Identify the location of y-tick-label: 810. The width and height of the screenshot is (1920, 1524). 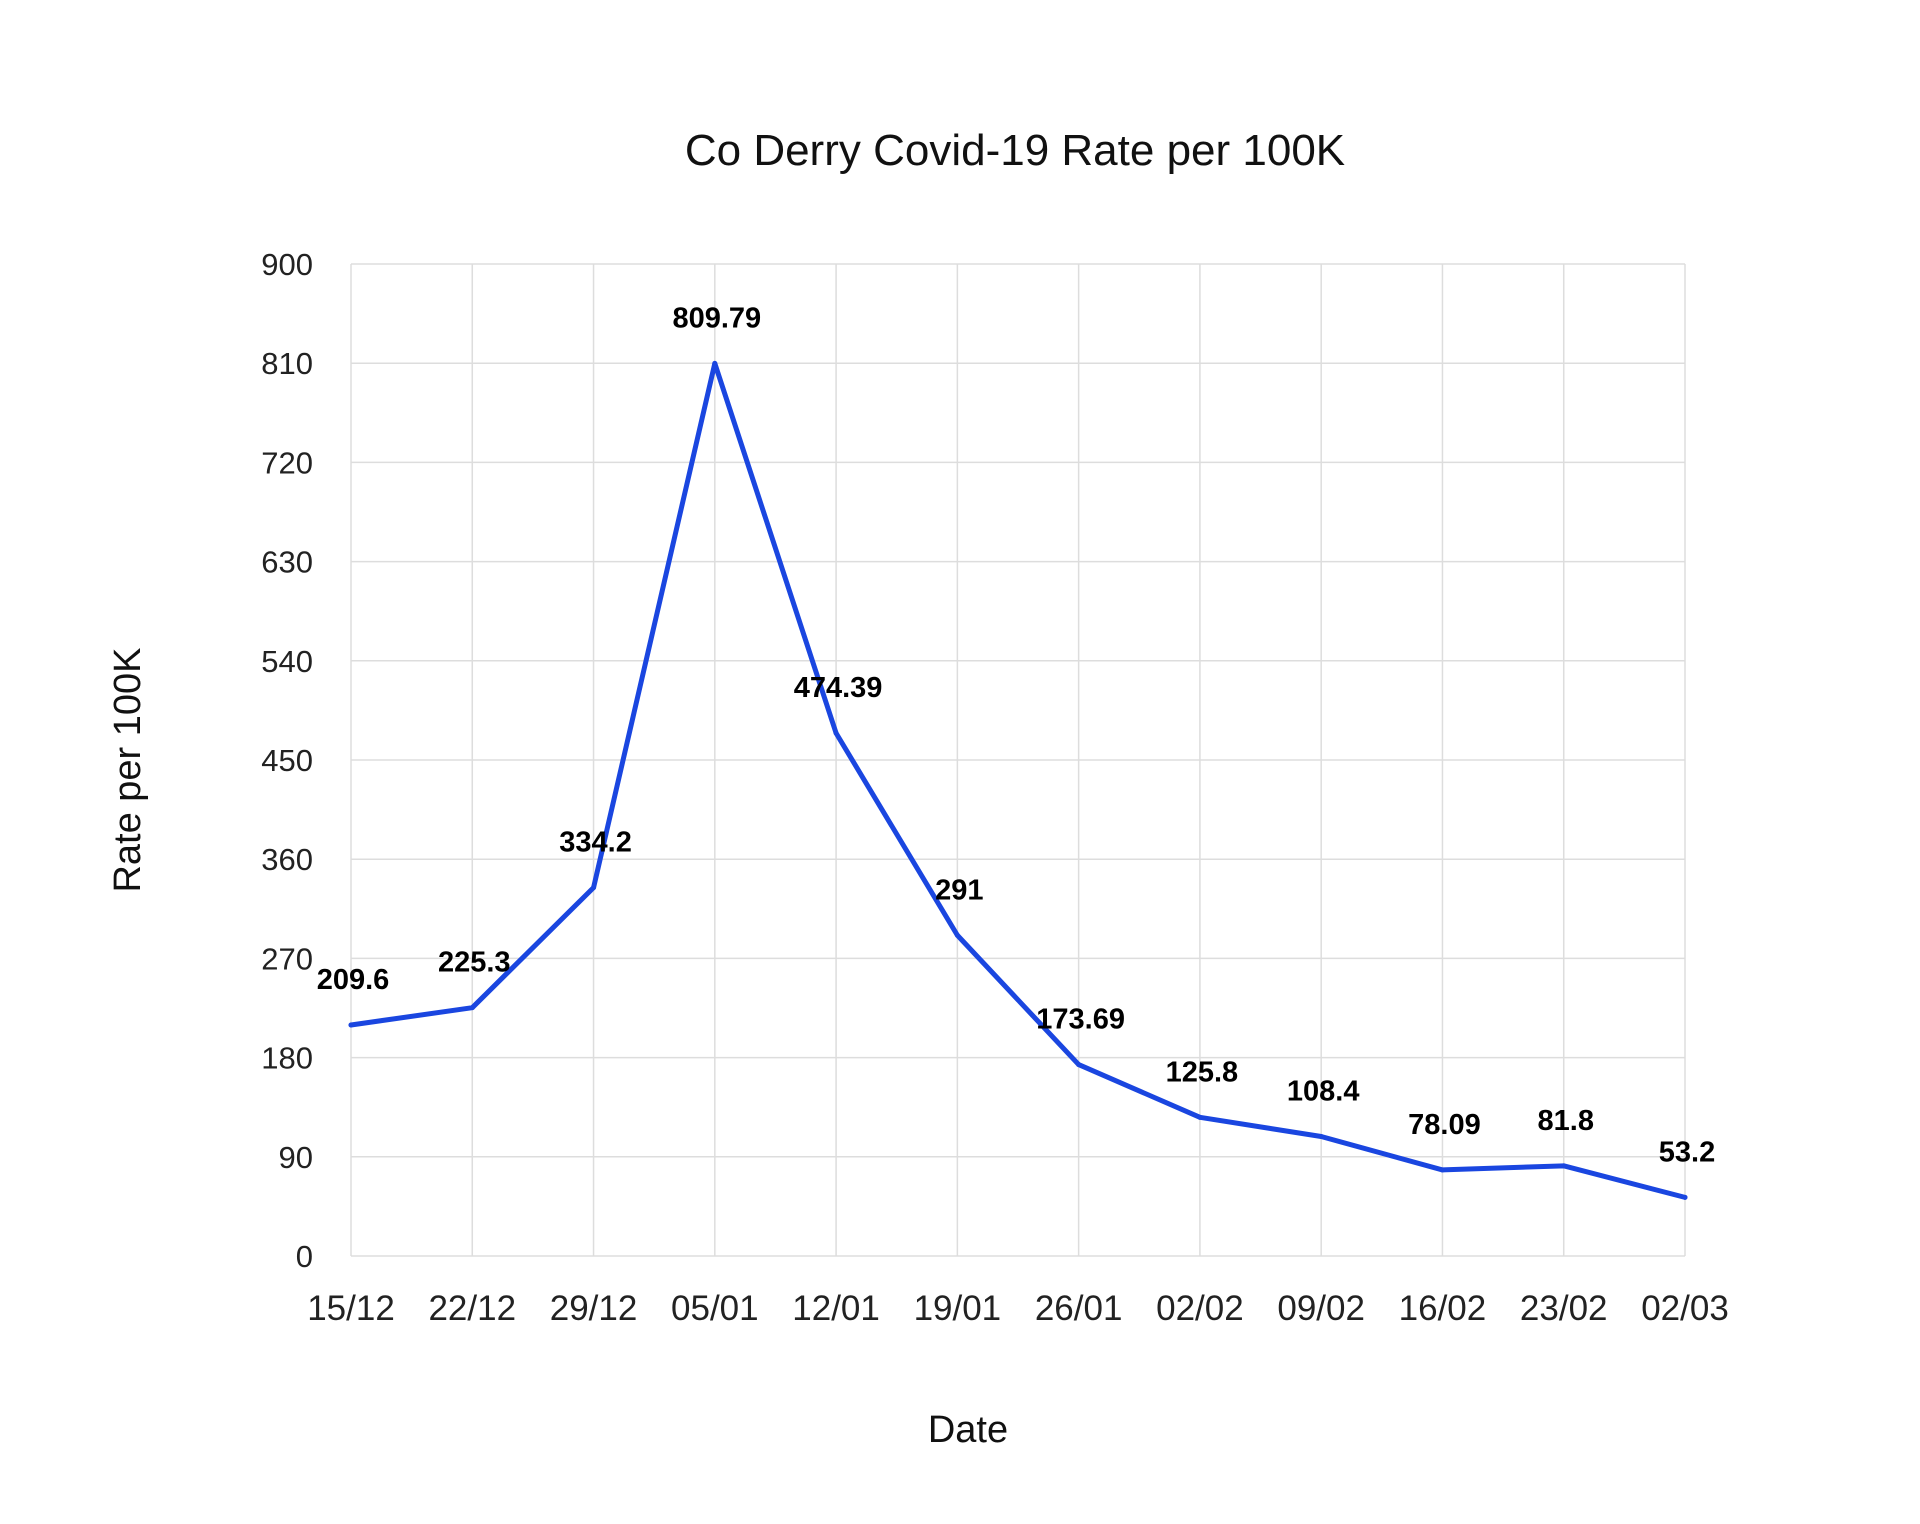
(287, 363).